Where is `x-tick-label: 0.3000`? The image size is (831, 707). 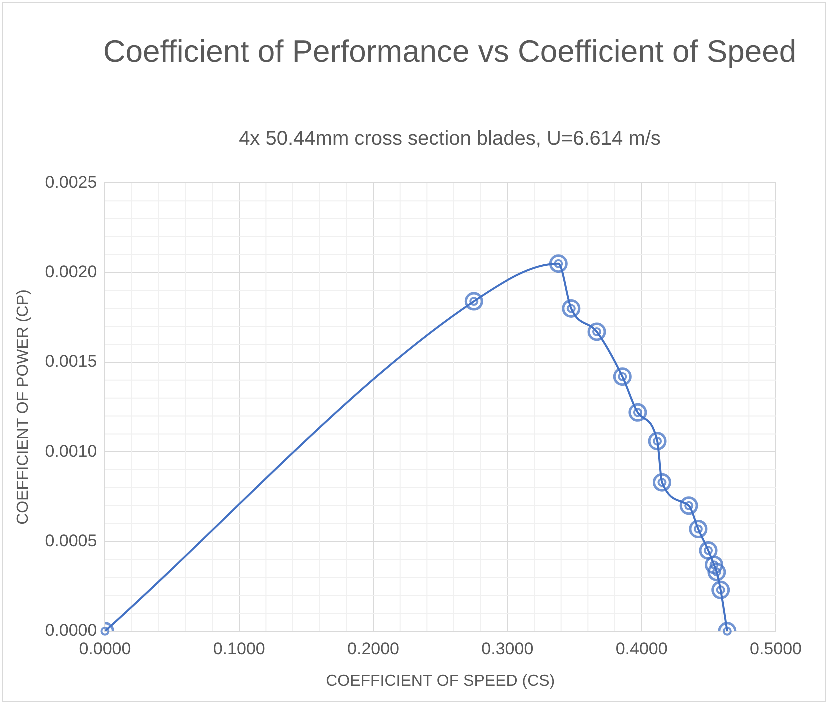 x-tick-label: 0.3000 is located at coordinates (508, 648).